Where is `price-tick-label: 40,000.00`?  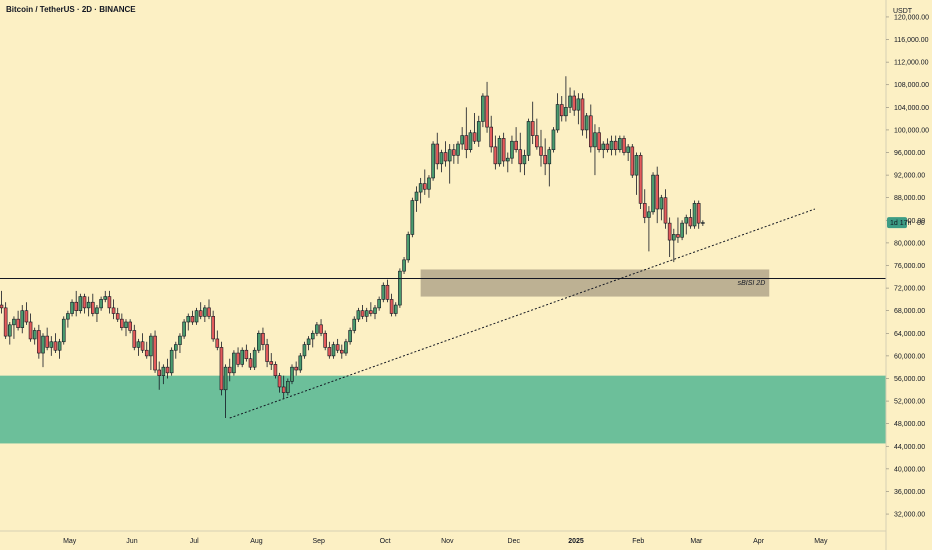 price-tick-label: 40,000.00 is located at coordinates (909, 469).